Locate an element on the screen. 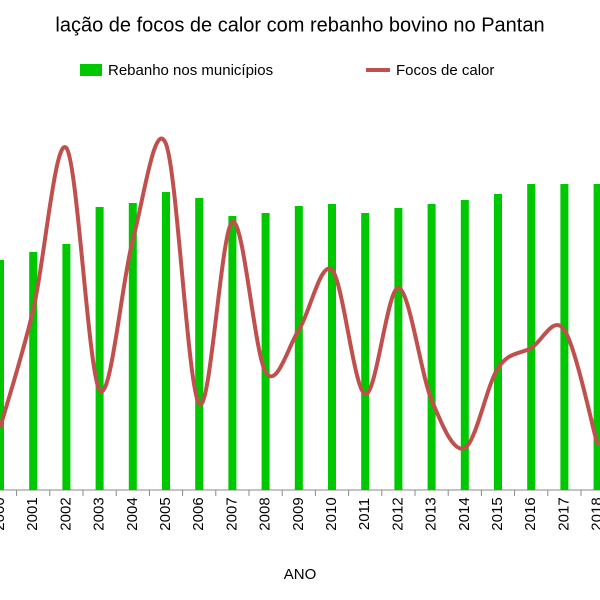 The width and height of the screenshot is (600, 600). legend-swatch is located at coordinates (91, 70).